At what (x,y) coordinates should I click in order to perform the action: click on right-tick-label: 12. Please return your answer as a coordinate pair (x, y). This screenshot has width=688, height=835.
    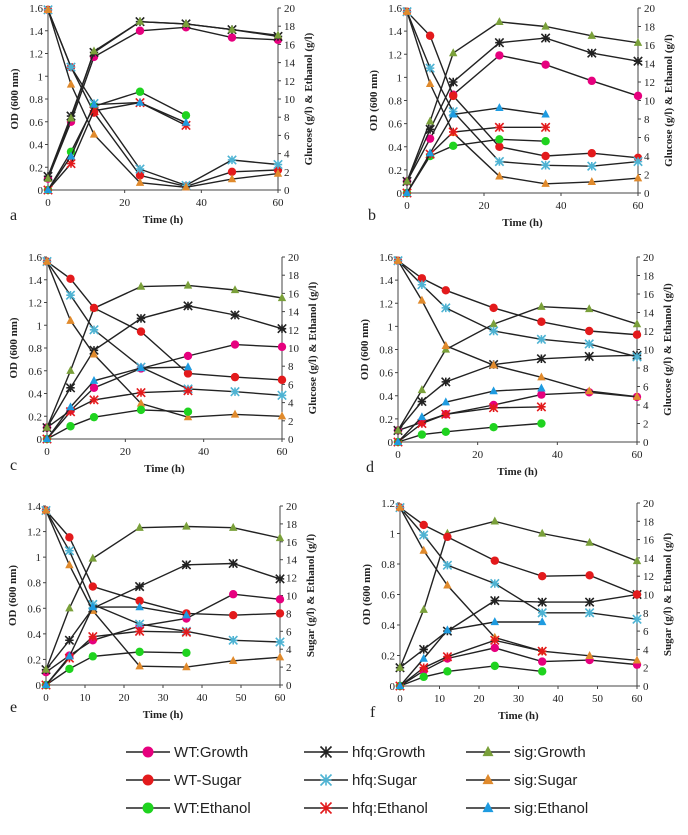
    Looking at the image, I should click on (293, 331).